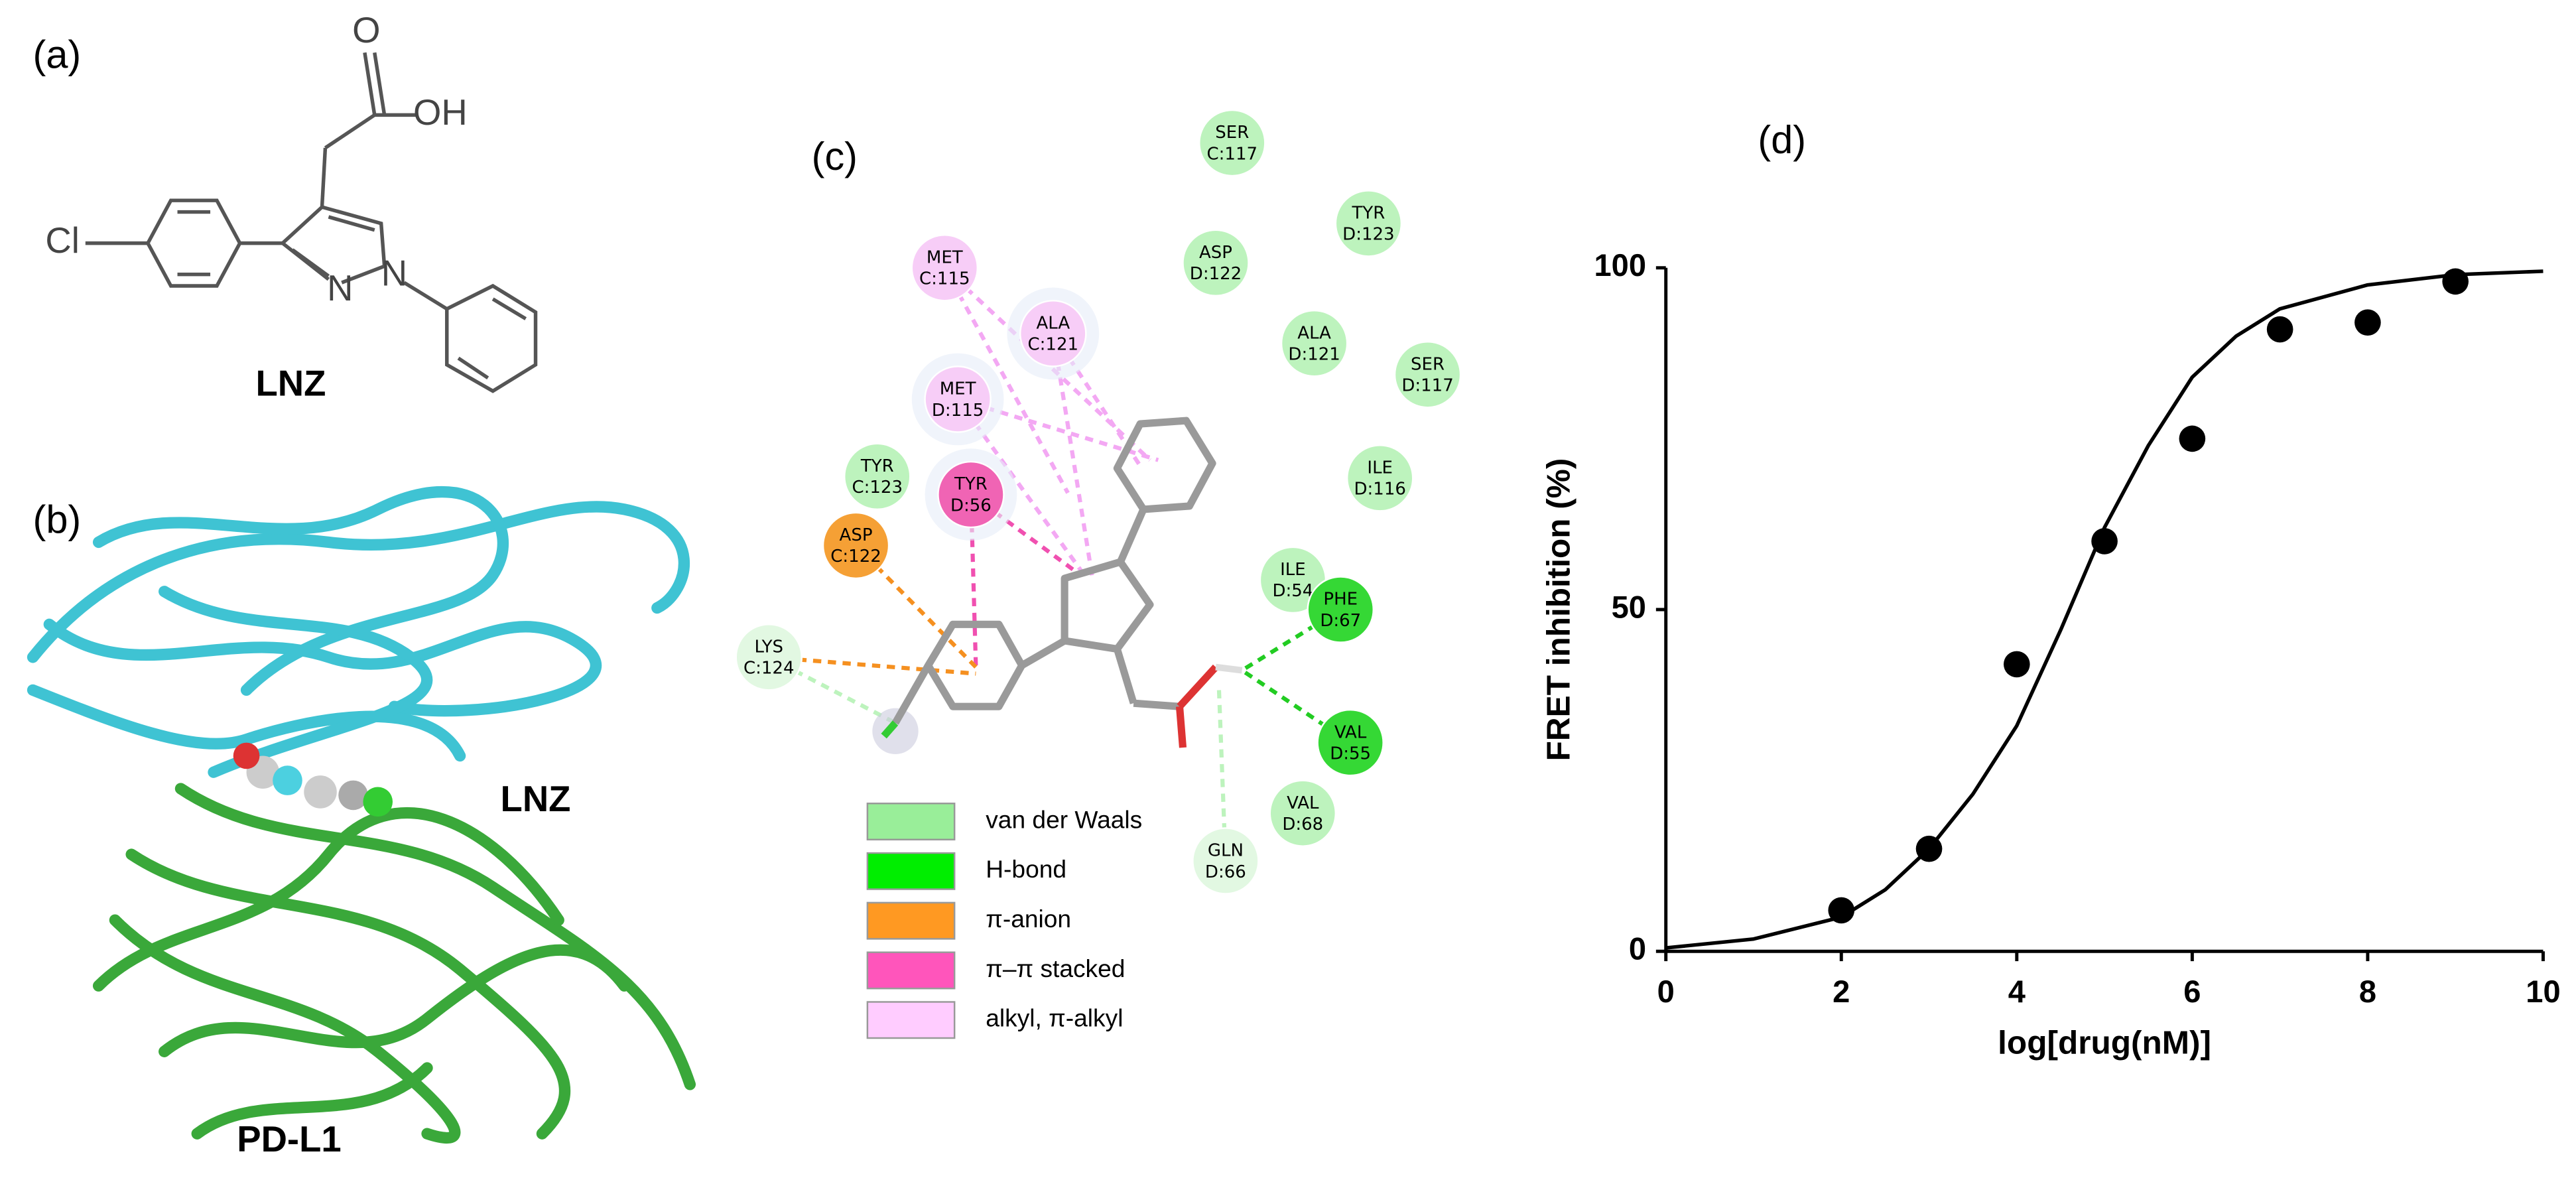  Describe the element at coordinates (1629, 606) in the screenshot. I see `y-tick-label: 50` at that location.